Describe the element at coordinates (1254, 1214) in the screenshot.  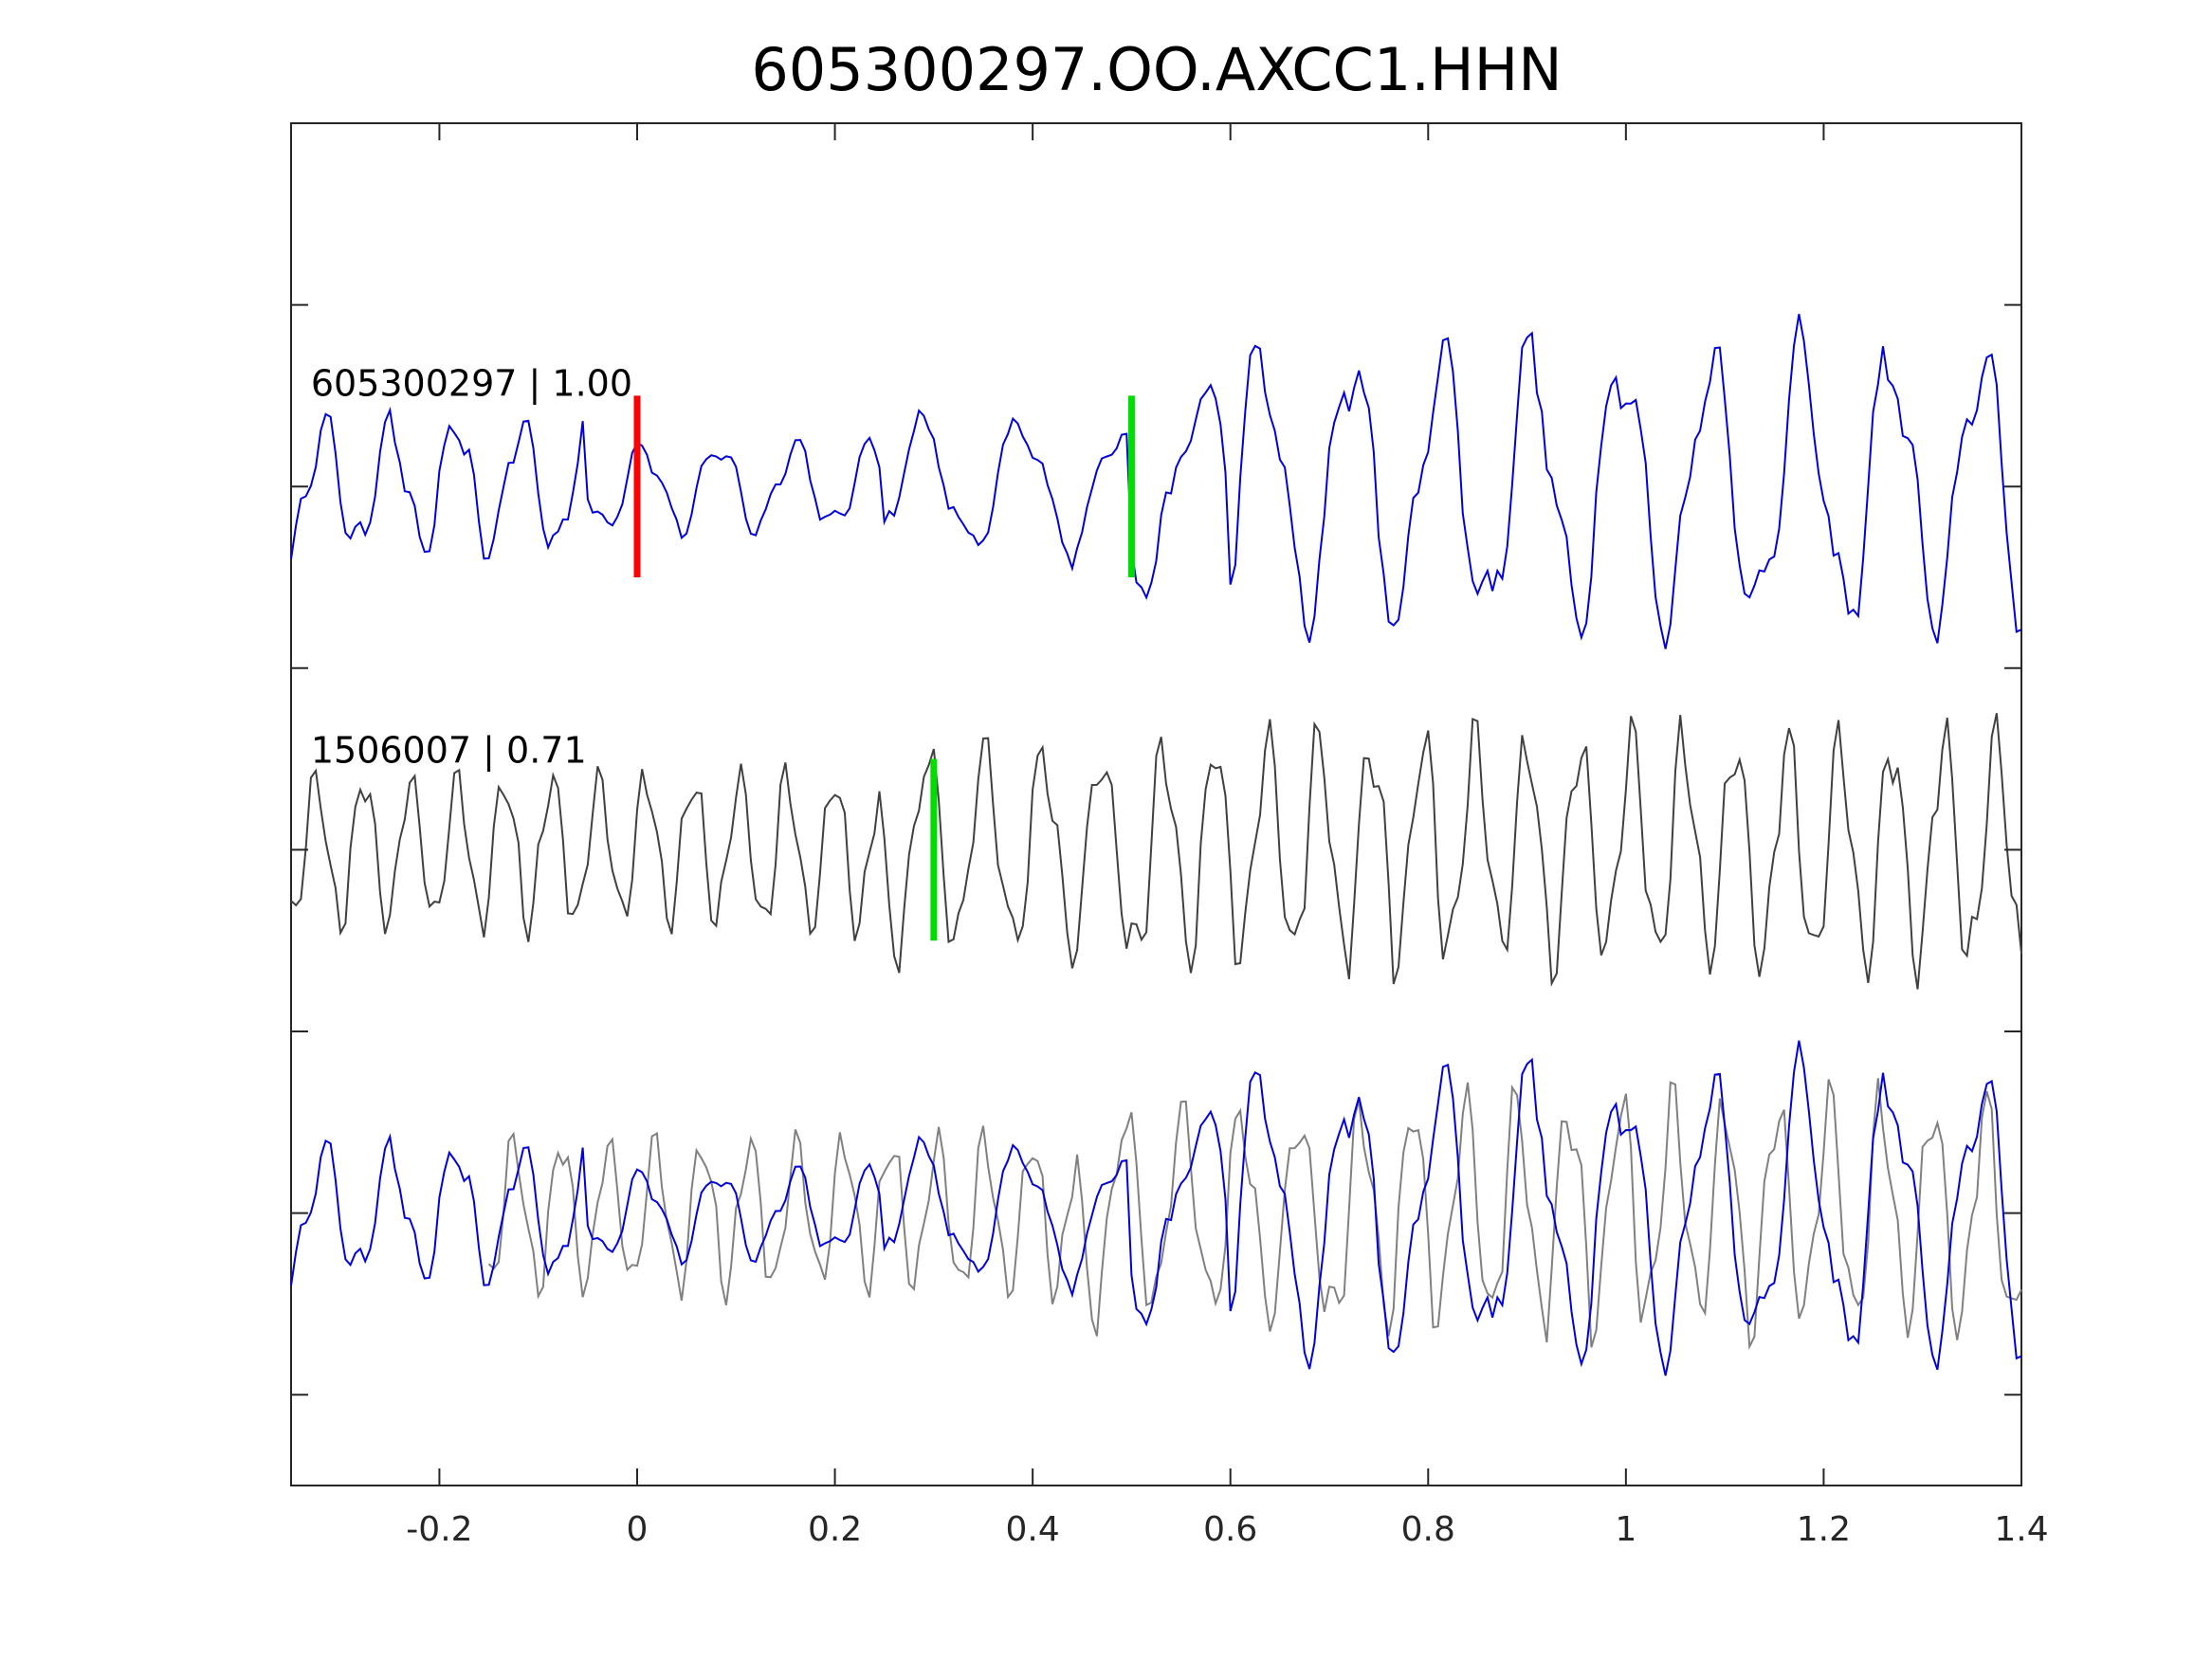
I see `overlay-template-line` at that location.